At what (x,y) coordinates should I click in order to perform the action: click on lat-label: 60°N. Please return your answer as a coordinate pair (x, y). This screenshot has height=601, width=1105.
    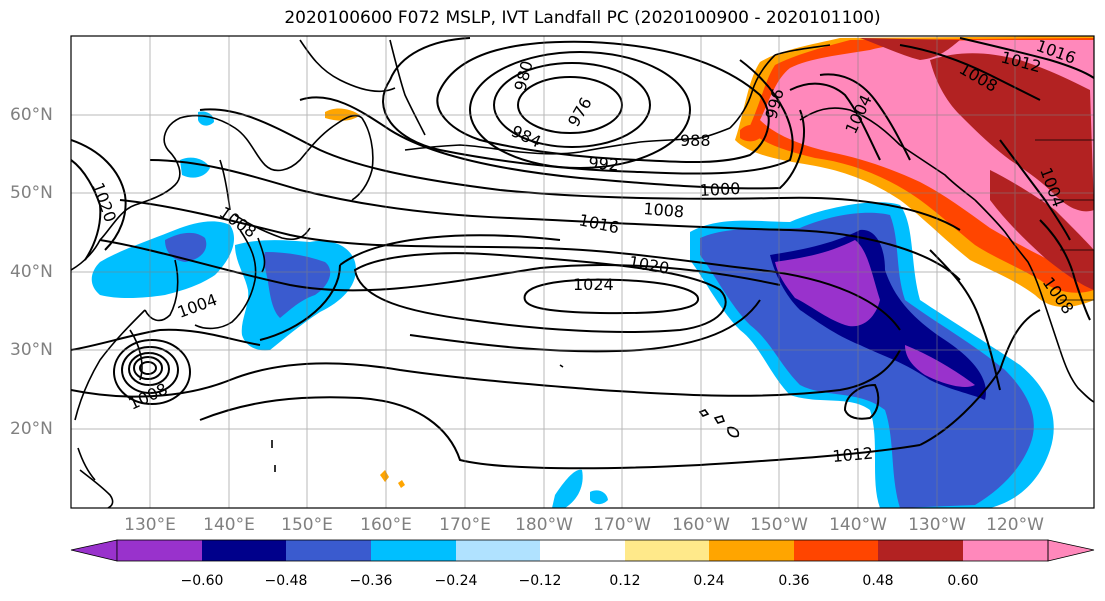
    Looking at the image, I should click on (31, 115).